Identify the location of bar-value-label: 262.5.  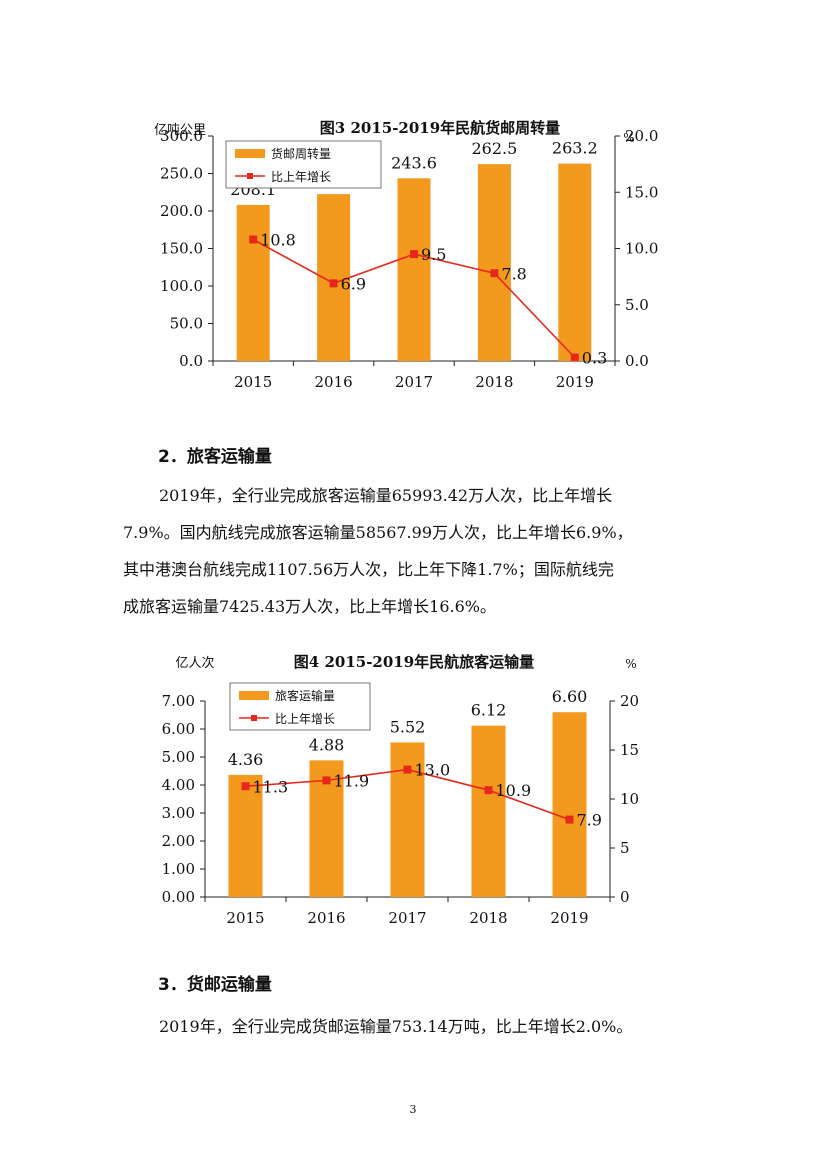
(494, 148).